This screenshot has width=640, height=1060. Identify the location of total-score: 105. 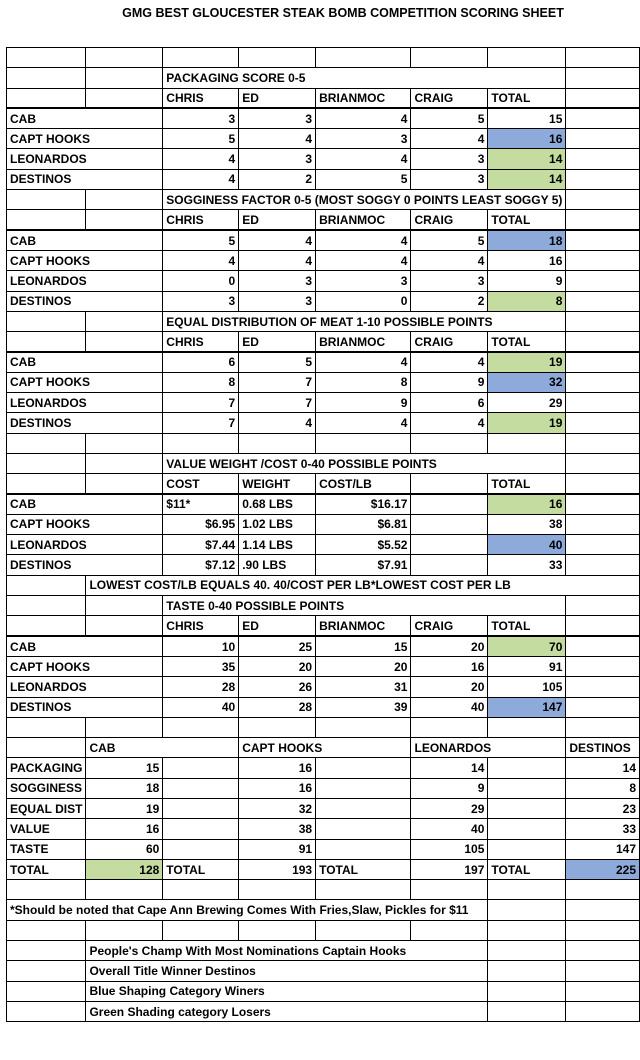
(527, 687).